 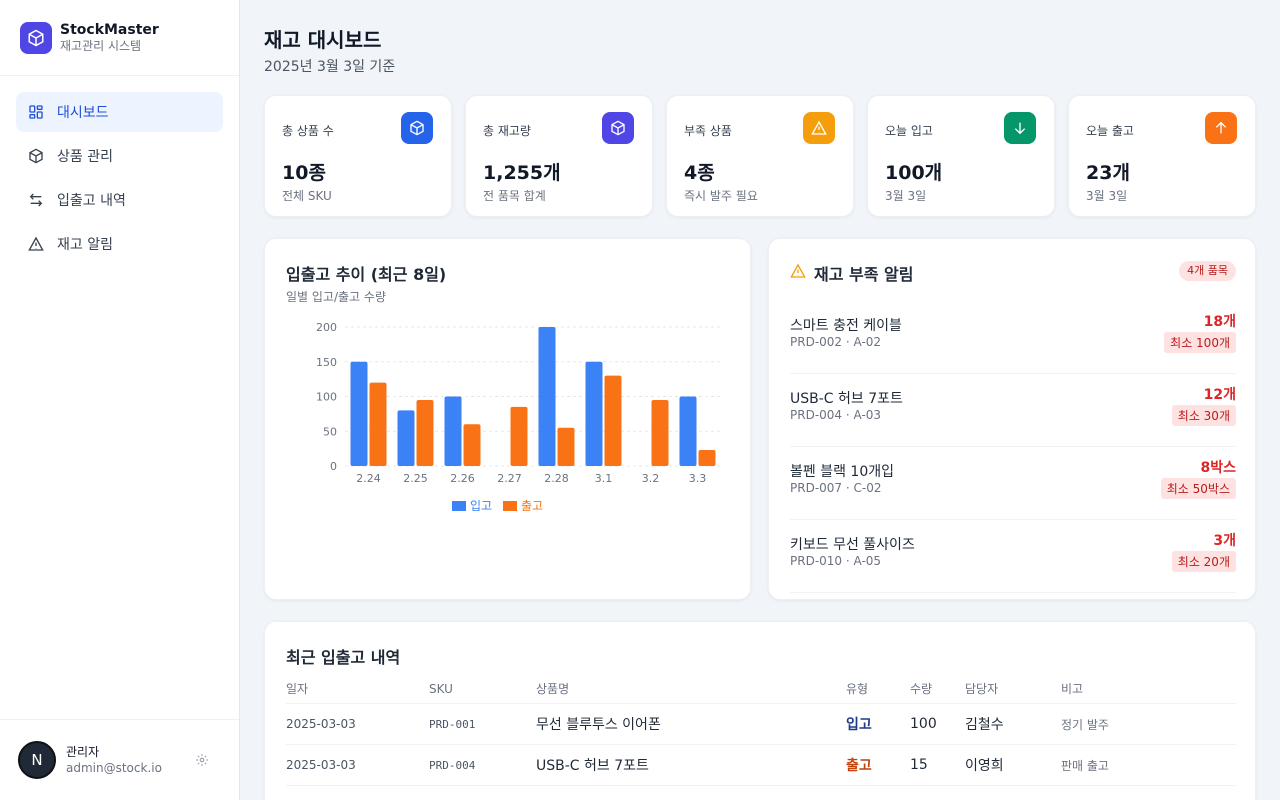 What do you see at coordinates (691, 765) in the screenshot?
I see `cell-product-name: USB-C 허브 7포트` at bounding box center [691, 765].